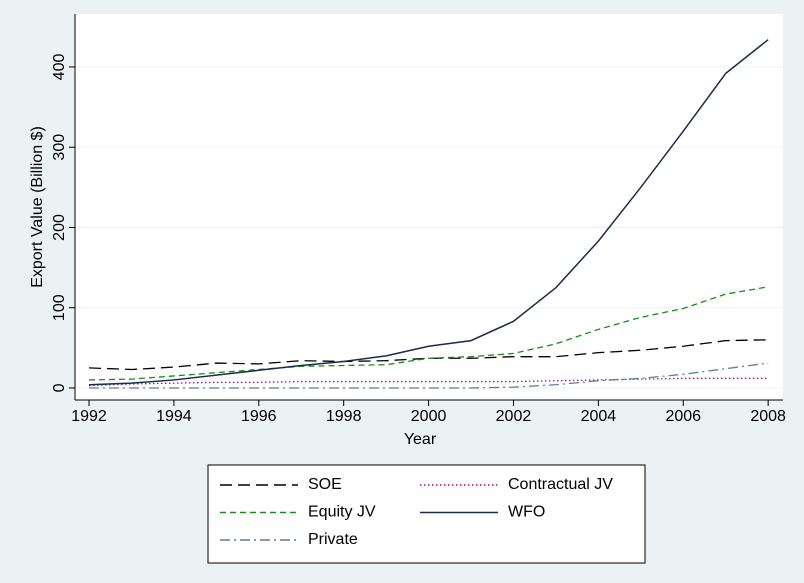 The width and height of the screenshot is (804, 583). What do you see at coordinates (325, 484) in the screenshot?
I see `legend-label: SOE` at bounding box center [325, 484].